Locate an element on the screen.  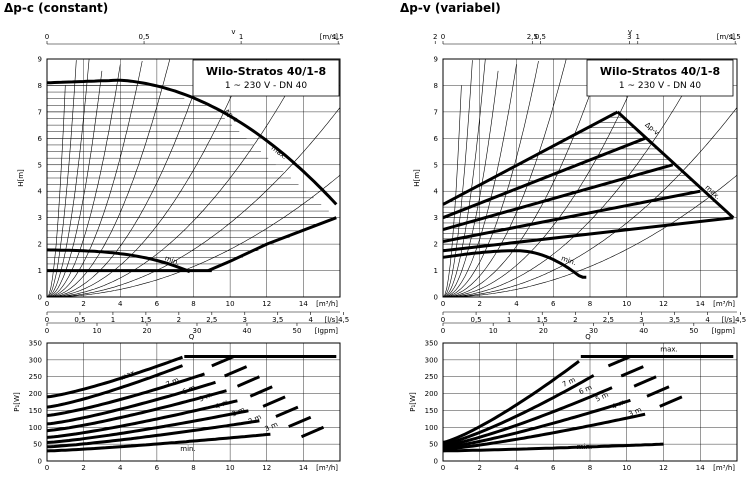
left-igpm-unit: [Igpm] is located at coordinates (327, 331).